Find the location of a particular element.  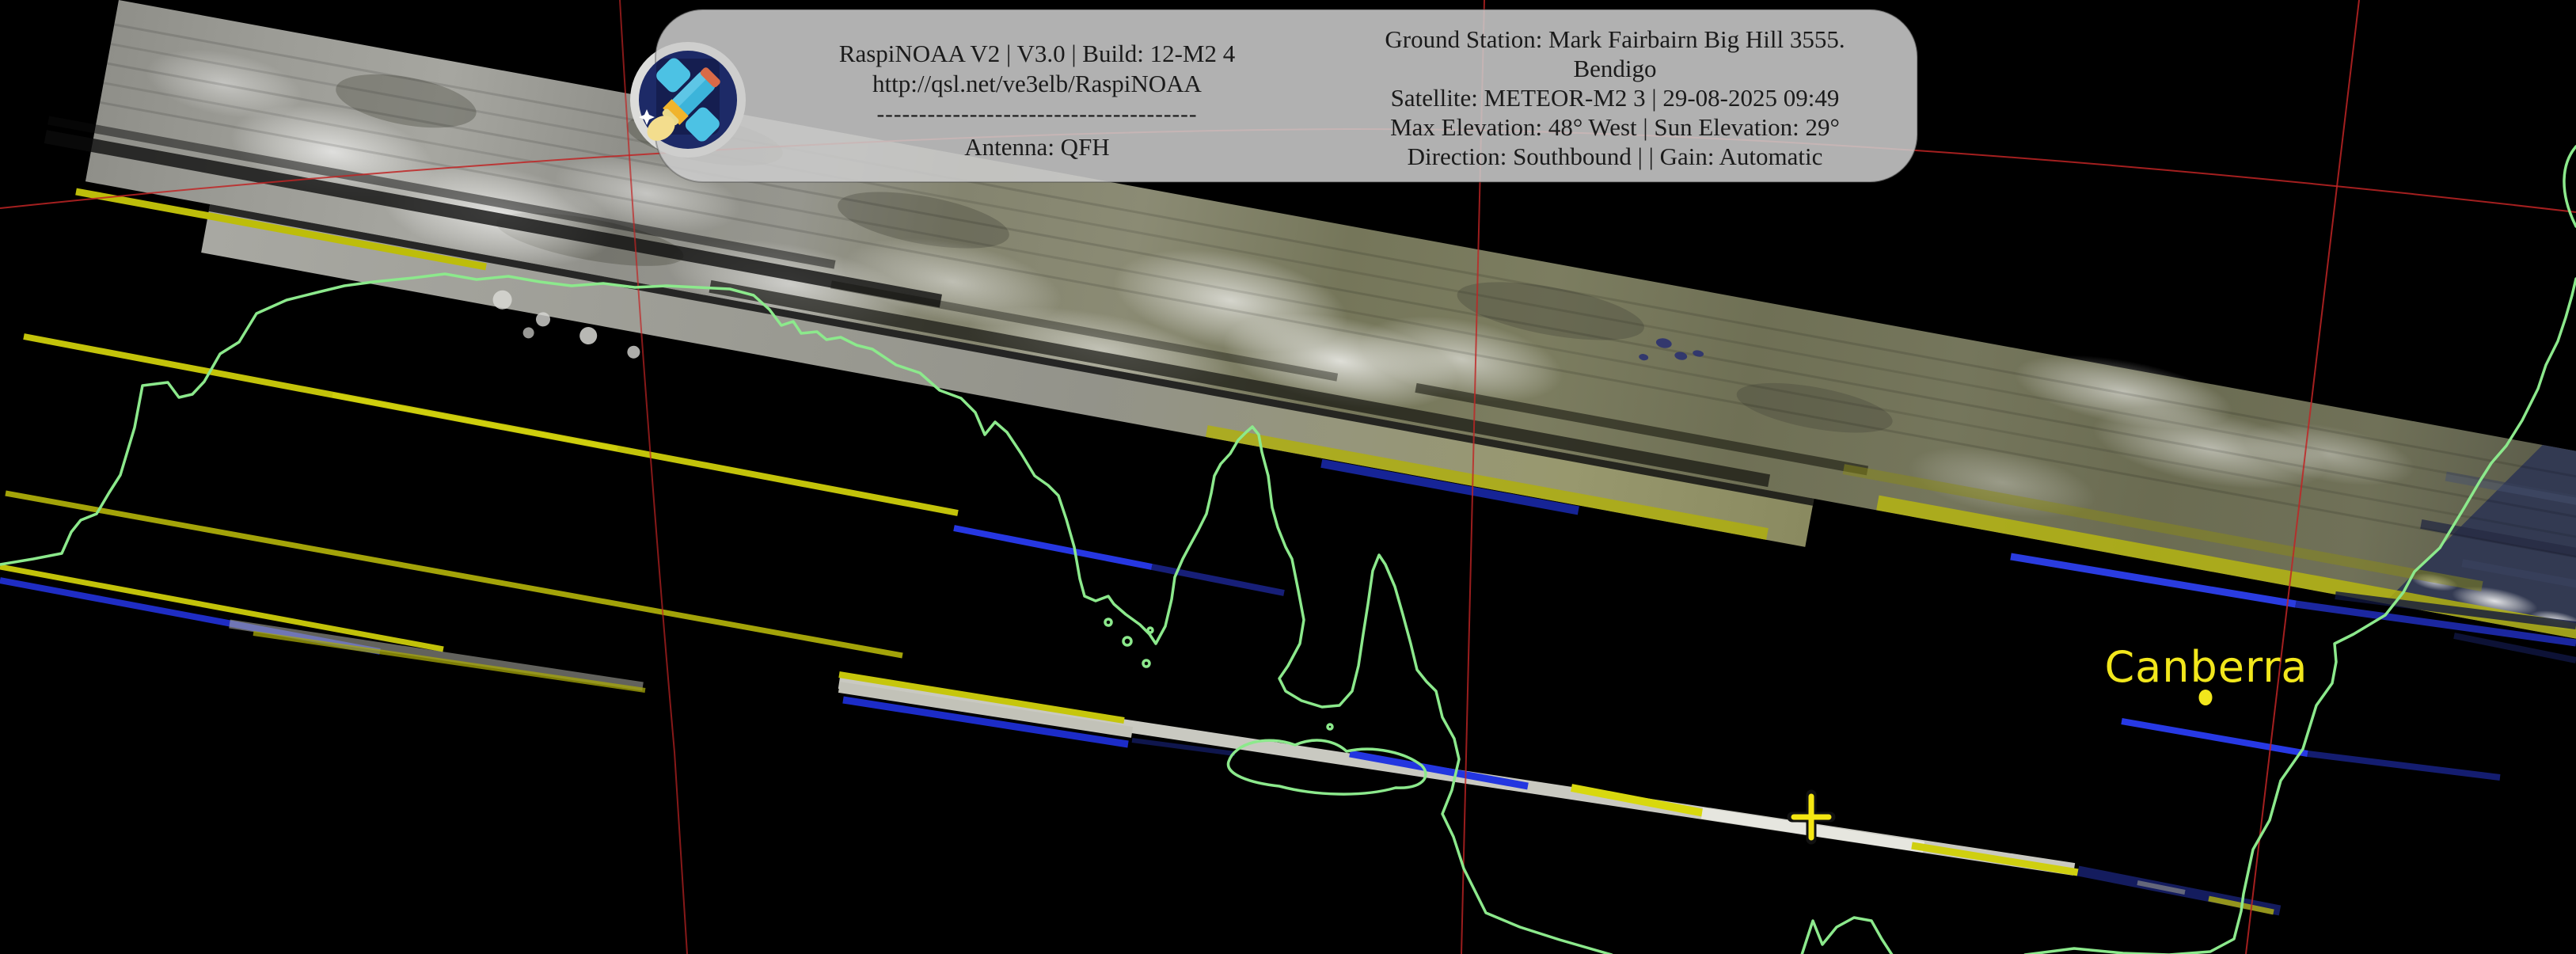

coastline-kangaroo-island is located at coordinates (1326, 767).